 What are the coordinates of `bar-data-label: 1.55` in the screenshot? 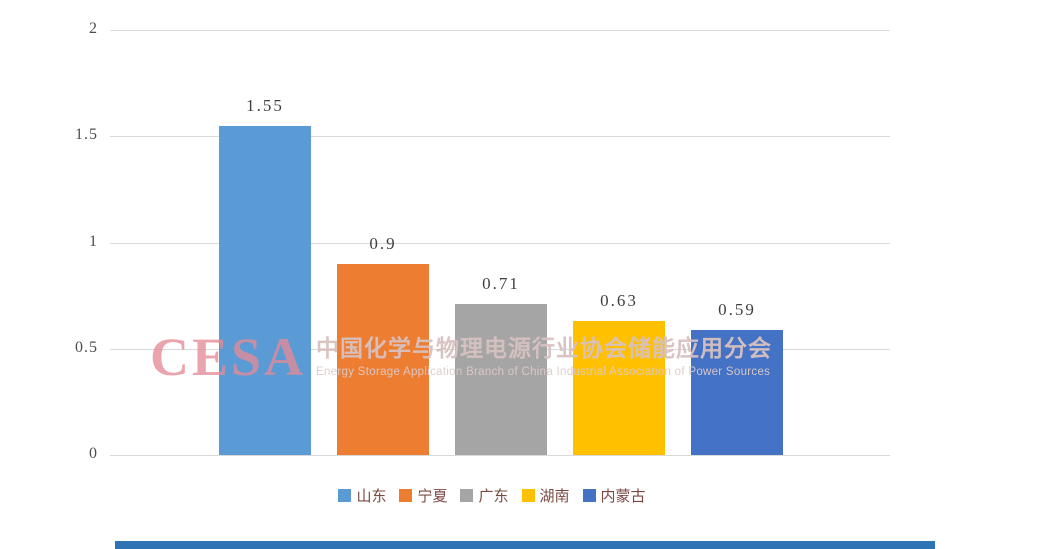 It's located at (265, 105).